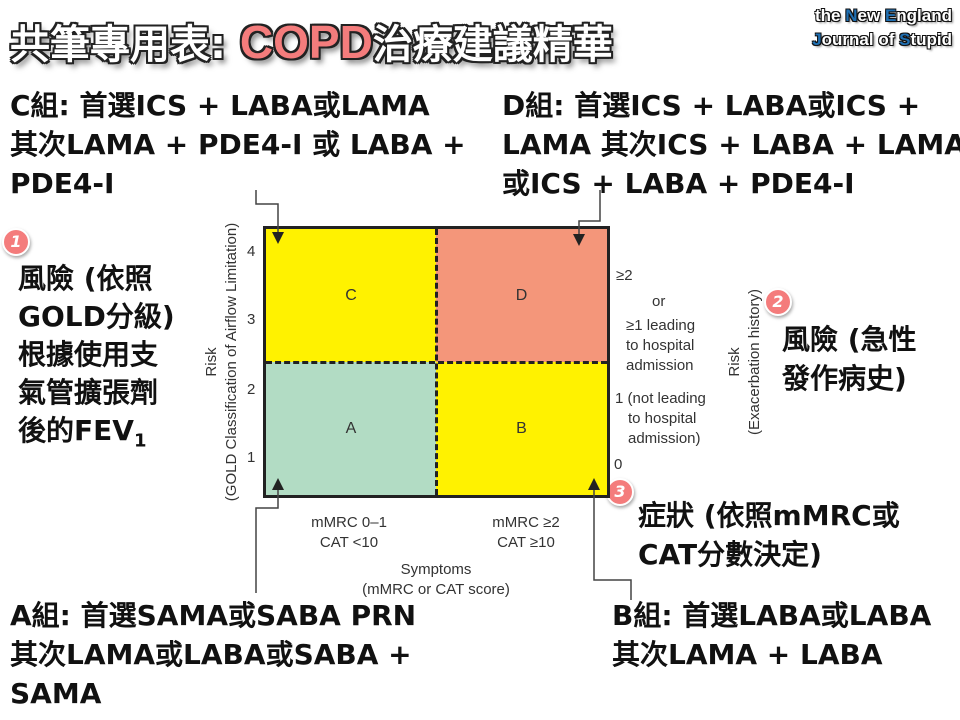  I want to click on badge-3: 3, so click(620, 492).